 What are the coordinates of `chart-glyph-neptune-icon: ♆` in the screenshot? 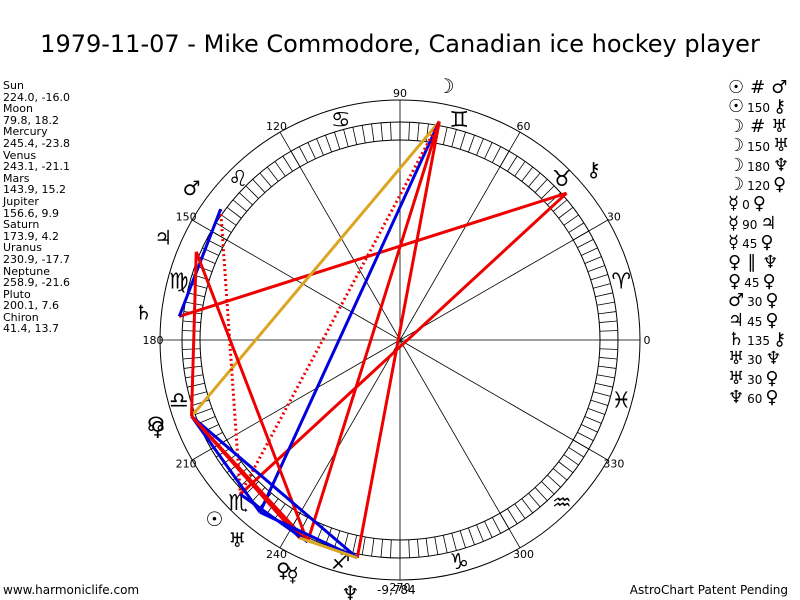 It's located at (350, 590).